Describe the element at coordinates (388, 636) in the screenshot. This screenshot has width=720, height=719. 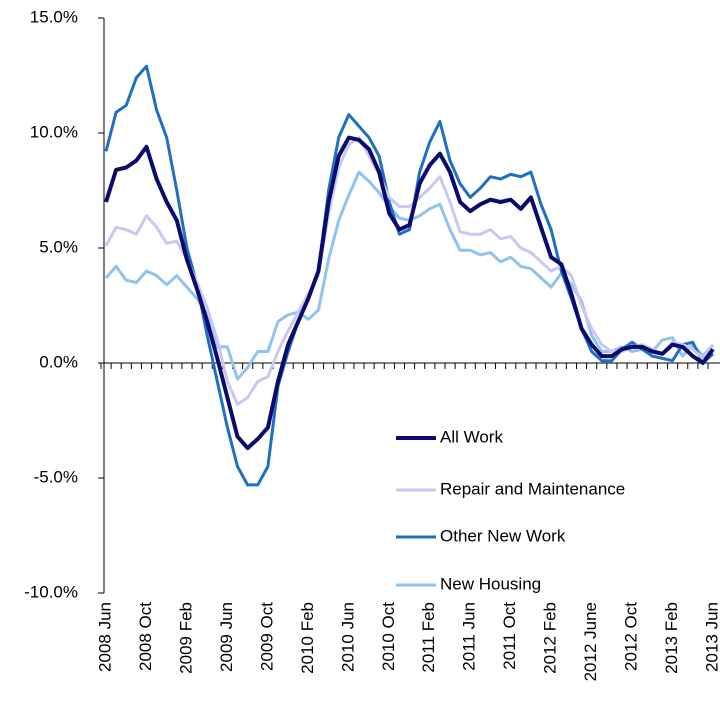
I see `x-tick-label: 2010 Oct` at that location.